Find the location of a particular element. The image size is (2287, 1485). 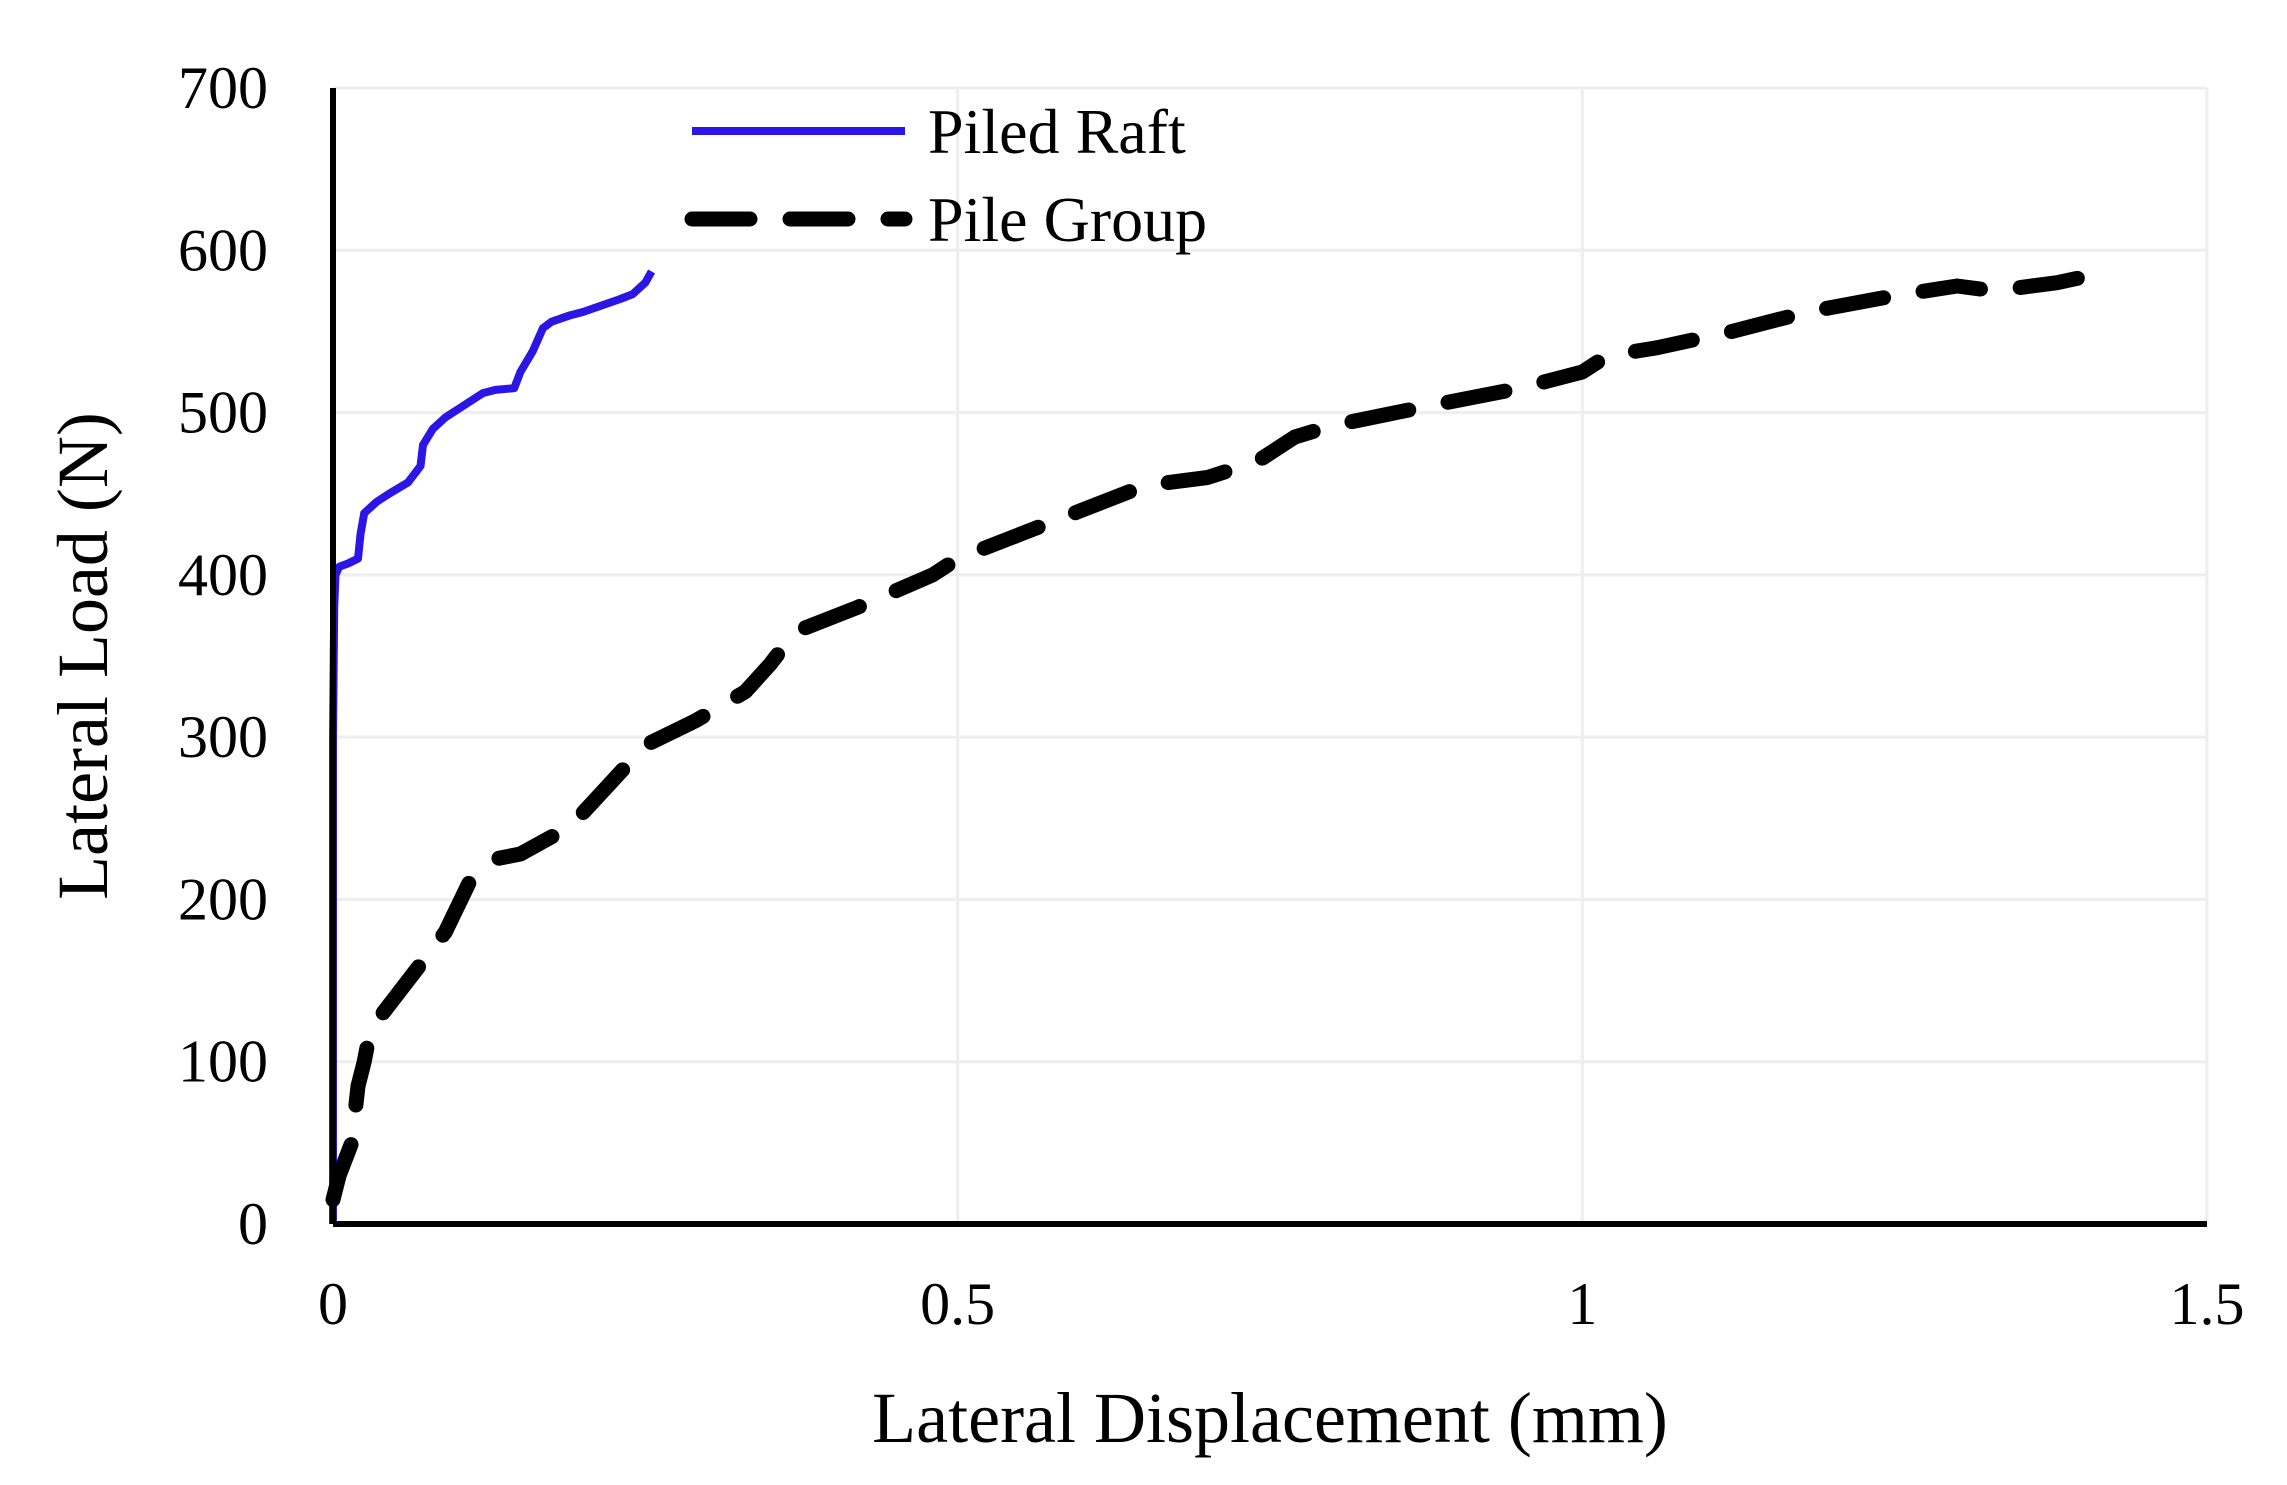

x-tick-label: 0.5 is located at coordinates (957, 1304).